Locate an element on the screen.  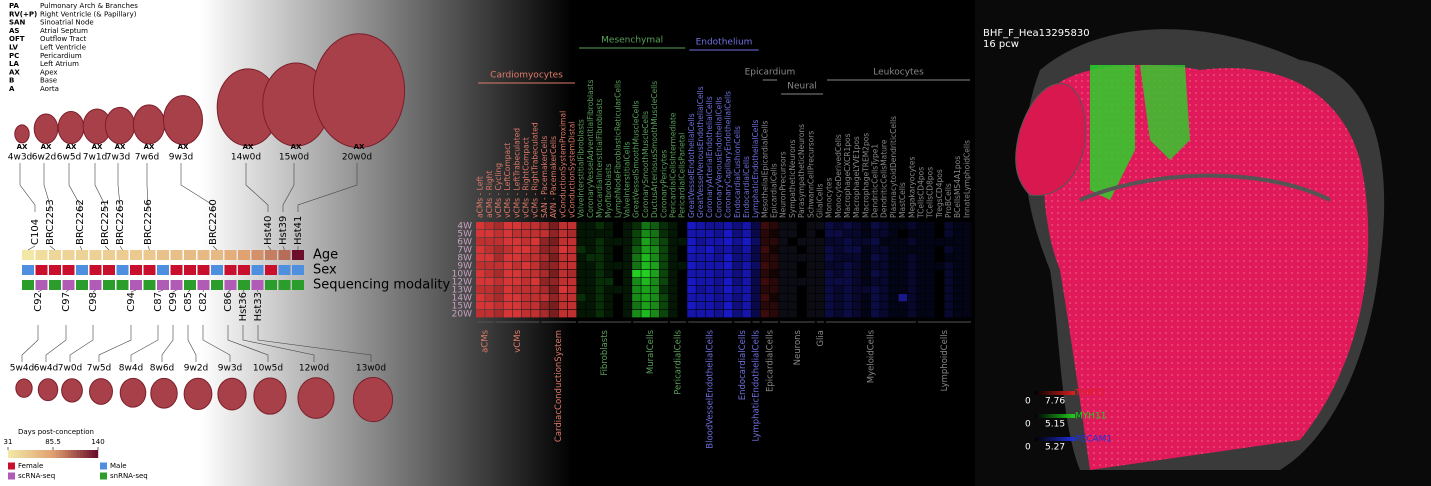
column-label: InnateLymphoidCells is located at coordinates (966, 179).